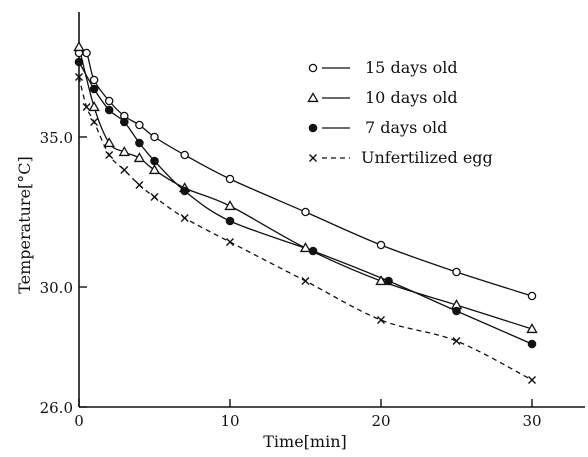  I want to click on legend-label-3: 7 days old, so click(406, 127).